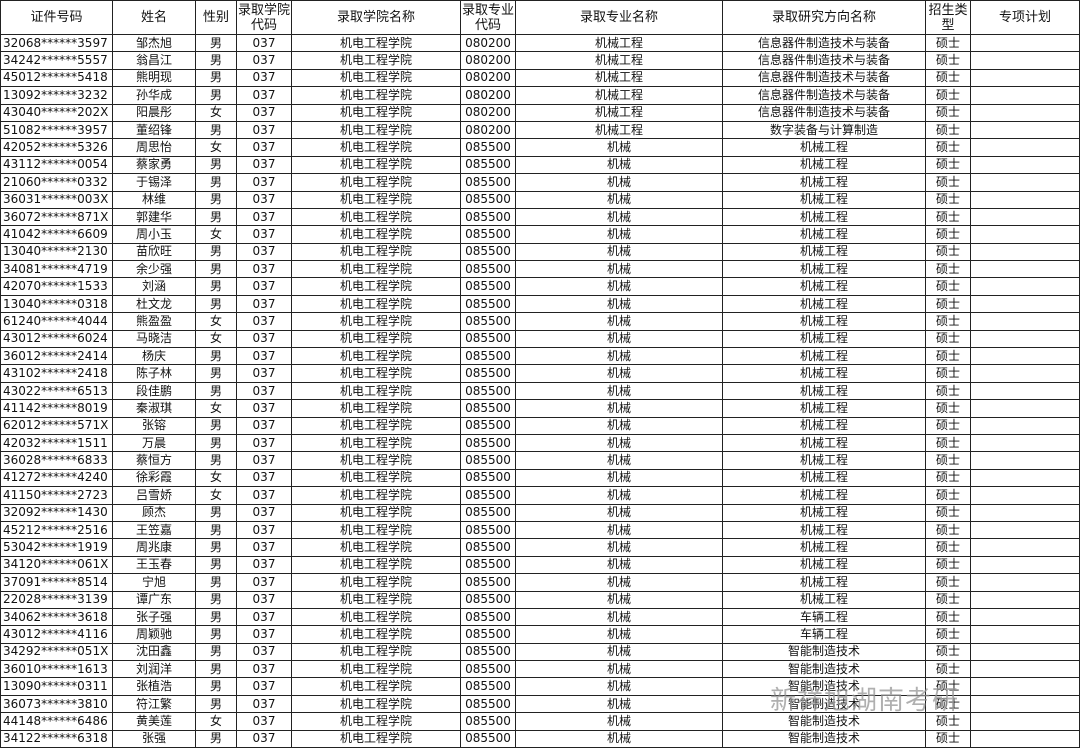  I want to click on cell: 王笠嘉, so click(154, 530).